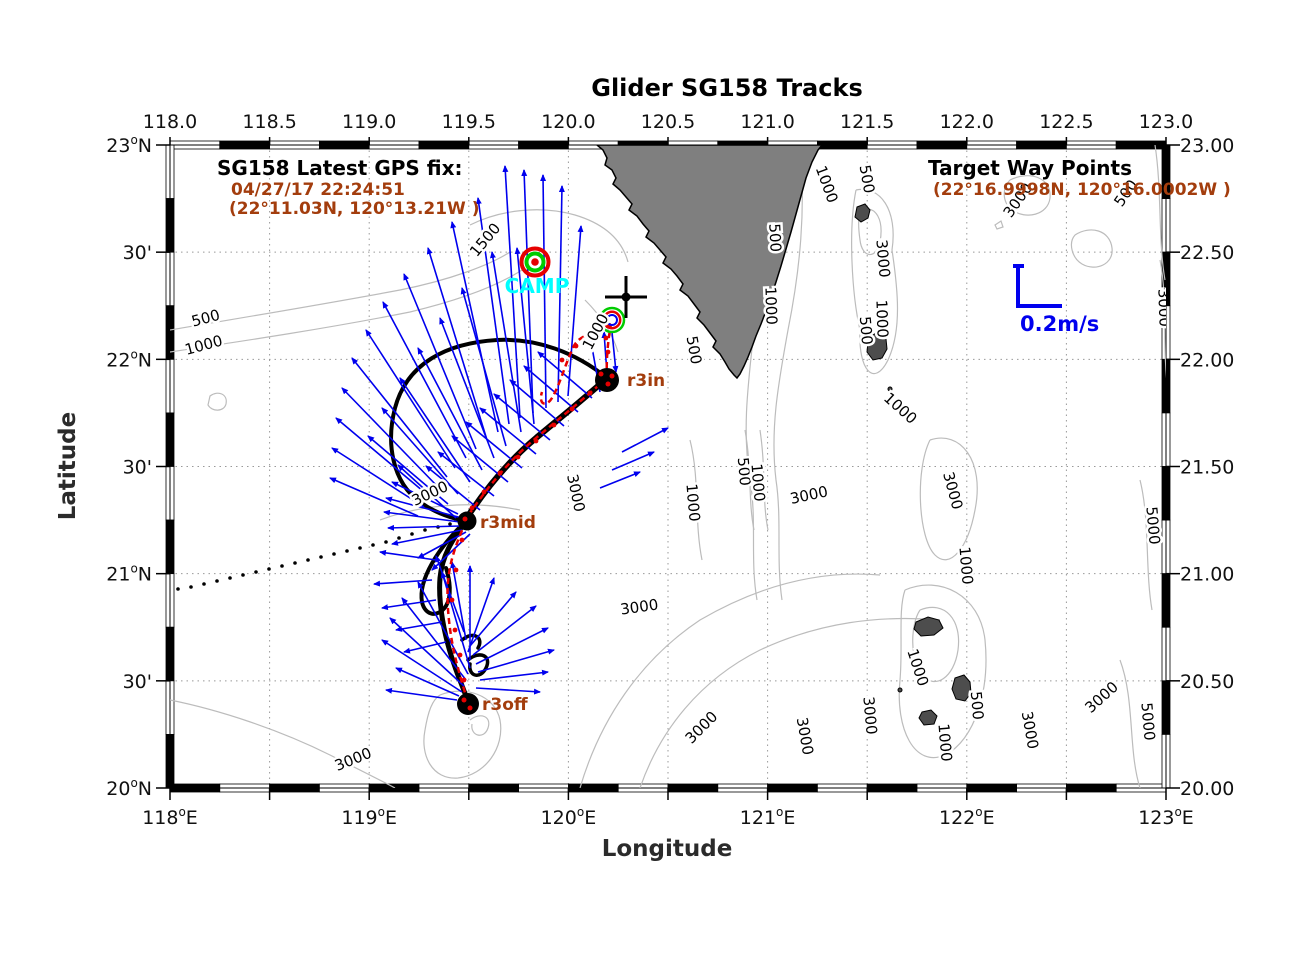 The height and width of the screenshot is (968, 1291). What do you see at coordinates (467, 521) in the screenshot?
I see `r3mid-marker` at bounding box center [467, 521].